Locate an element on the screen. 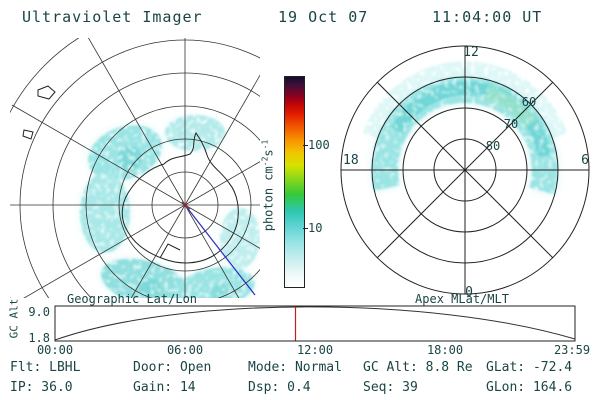 This screenshot has width=600, height=400. status-gain: Gain: 14 is located at coordinates (164, 387).